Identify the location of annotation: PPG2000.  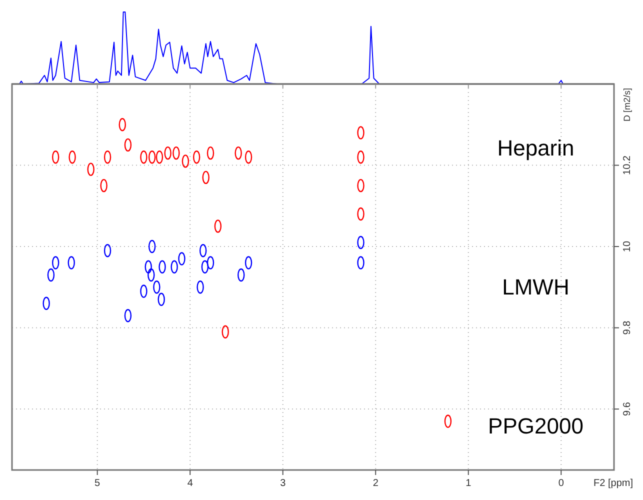
(536, 425).